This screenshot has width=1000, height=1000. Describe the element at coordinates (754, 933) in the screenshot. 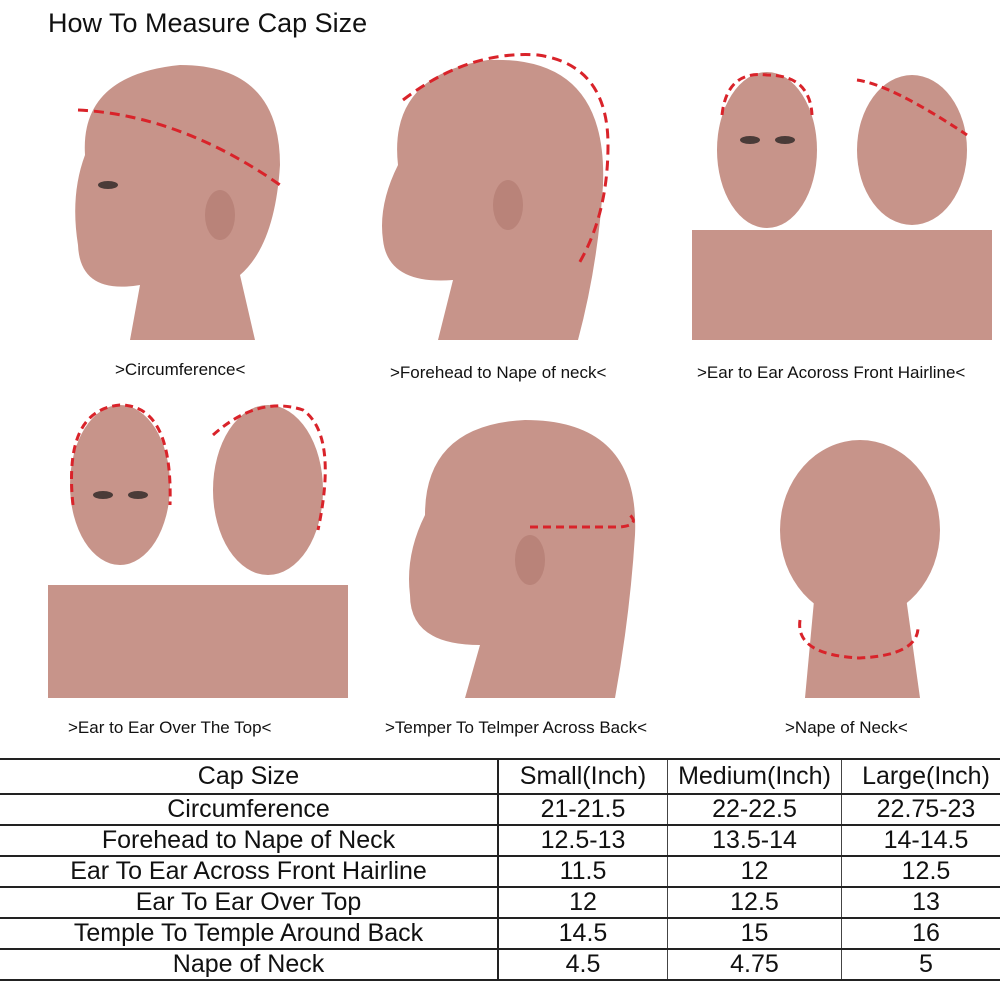

I see `medium-value: 15` at that location.